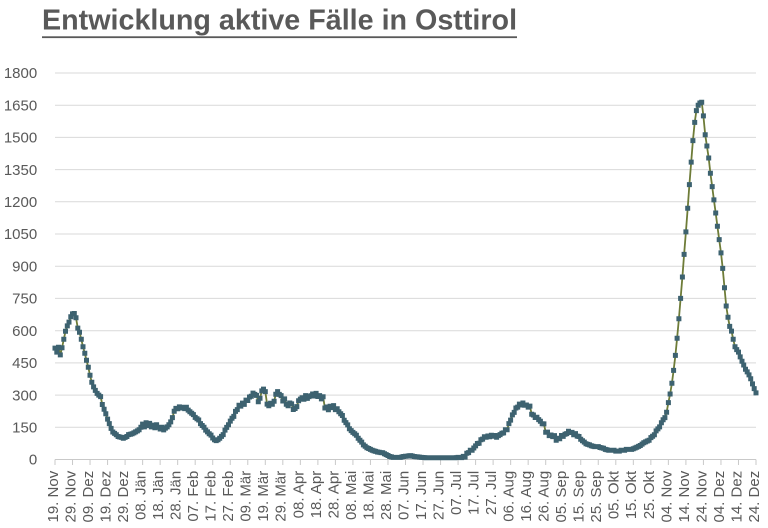  What do you see at coordinates (211, 496) in the screenshot?
I see `svg-text: 17. Feb` at bounding box center [211, 496].